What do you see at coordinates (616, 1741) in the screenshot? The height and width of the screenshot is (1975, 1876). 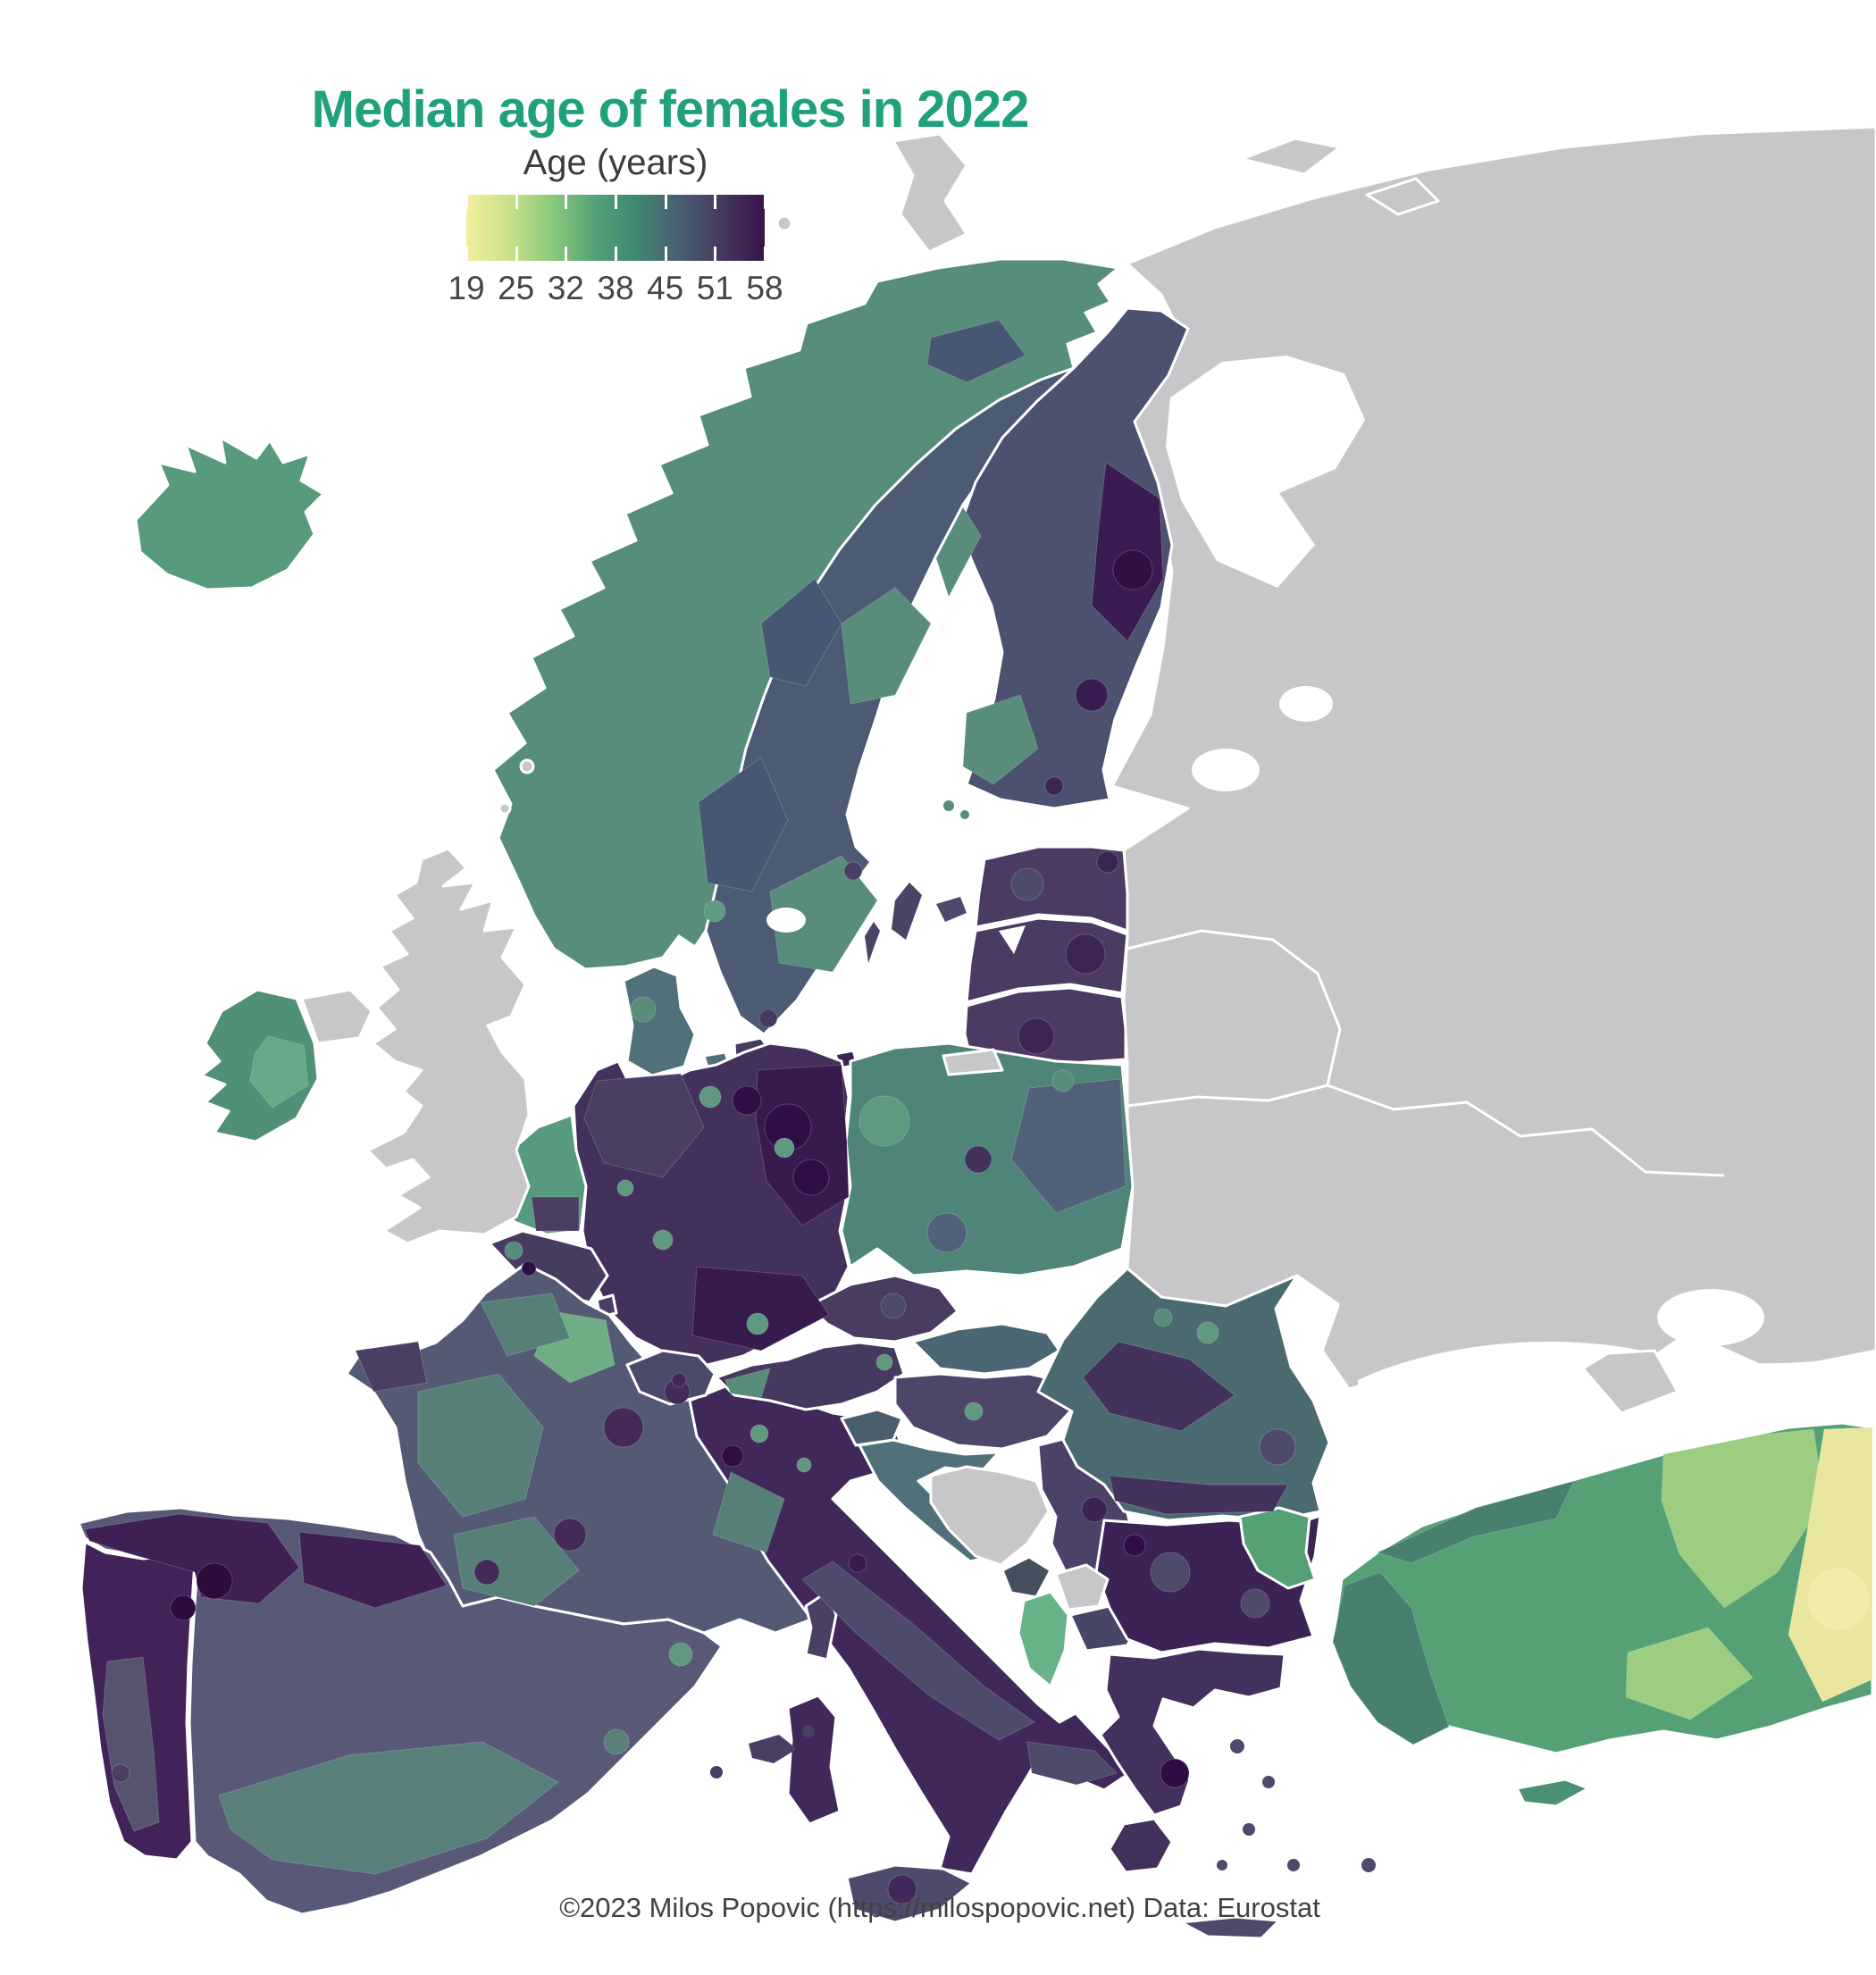 I see `region-patch-valencia` at bounding box center [616, 1741].